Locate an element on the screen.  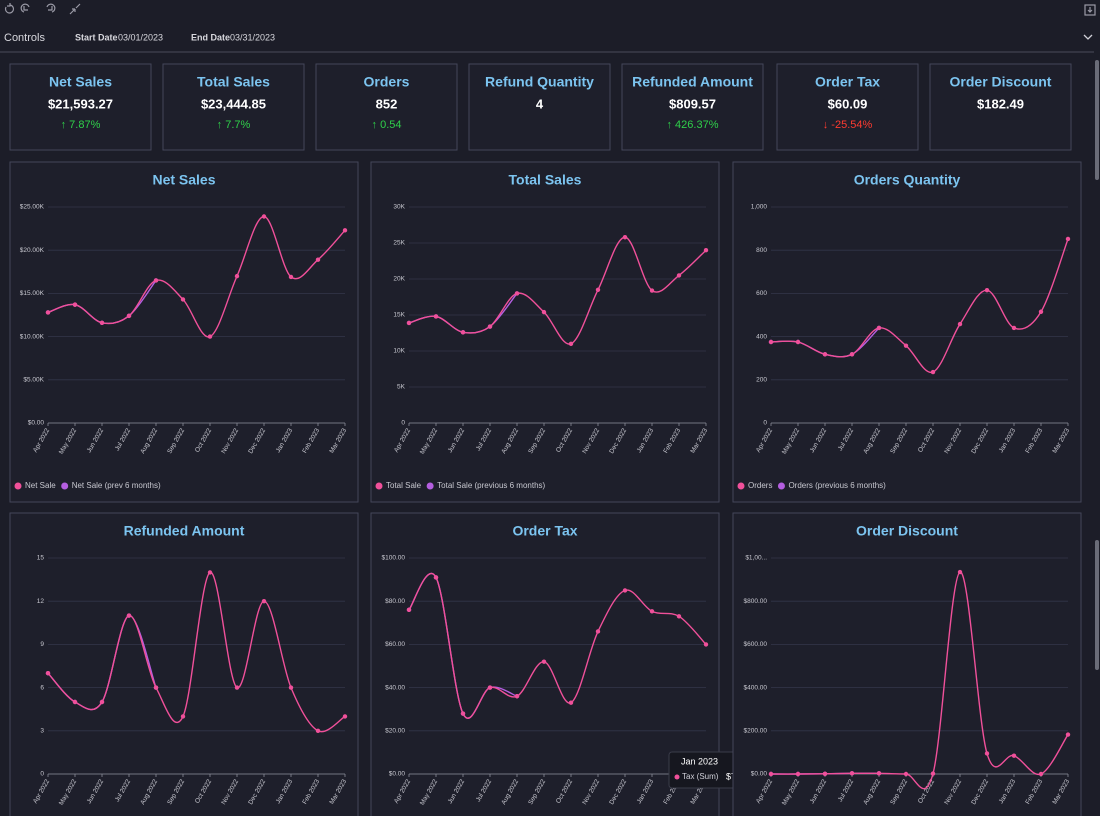
kpi-title: Refund Quantity is located at coordinates (539, 82).